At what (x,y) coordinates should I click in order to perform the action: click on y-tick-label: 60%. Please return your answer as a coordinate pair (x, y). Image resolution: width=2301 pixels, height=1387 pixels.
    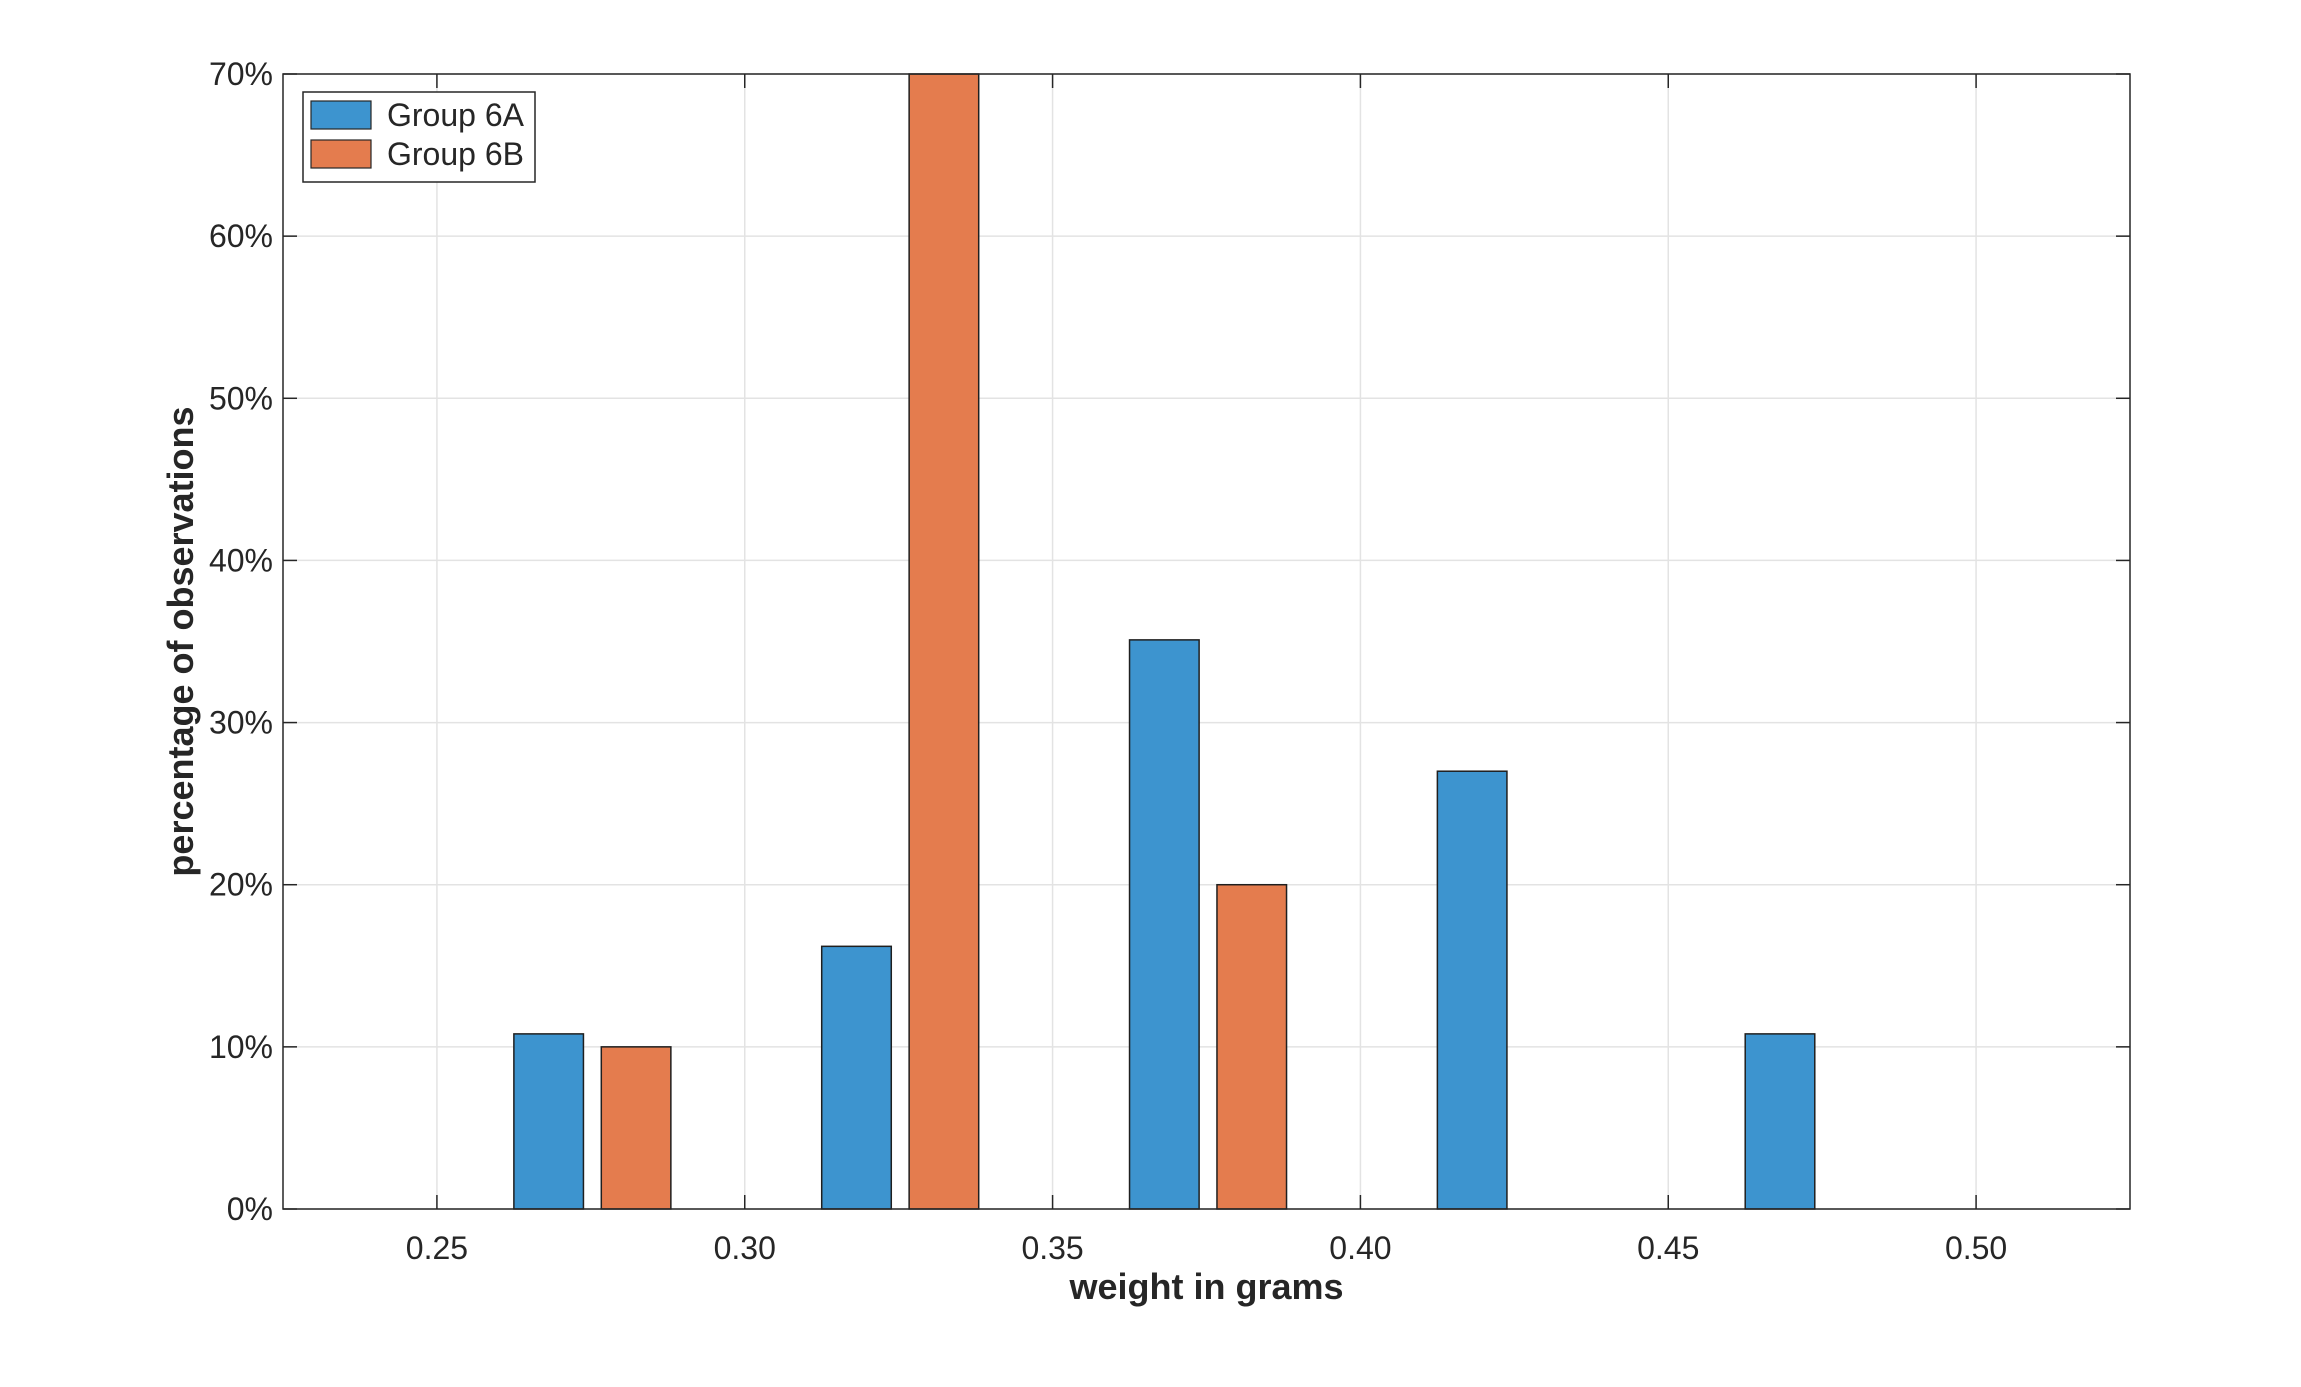
    Looking at the image, I should click on (241, 236).